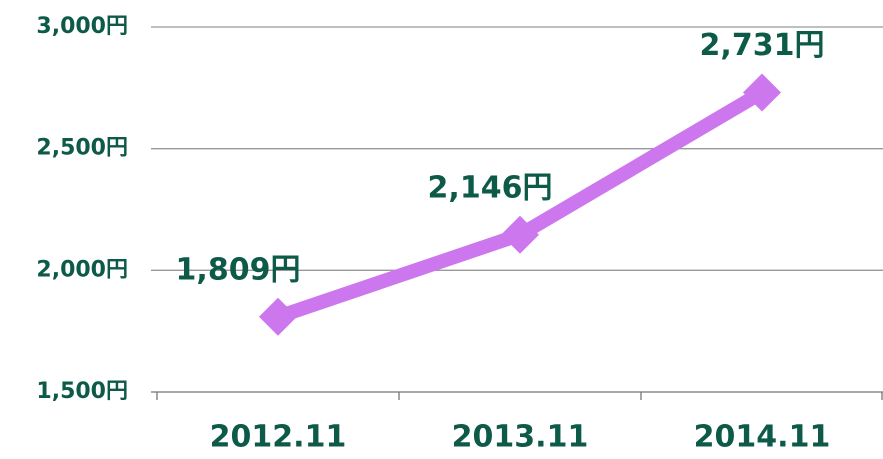 The image size is (883, 459). I want to click on y-tick-label: 2,000円, so click(82, 269).